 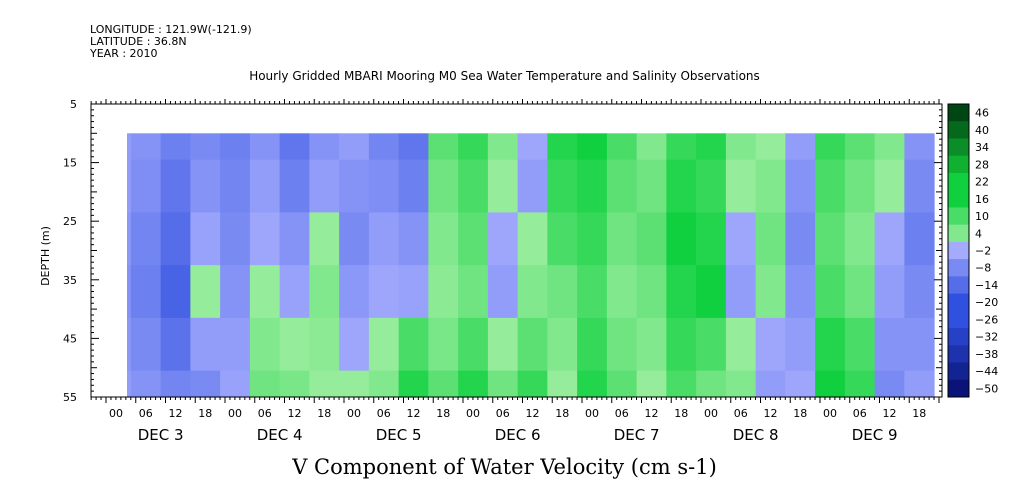 I want to click on colorbar-label: −20, so click(x=986, y=302).